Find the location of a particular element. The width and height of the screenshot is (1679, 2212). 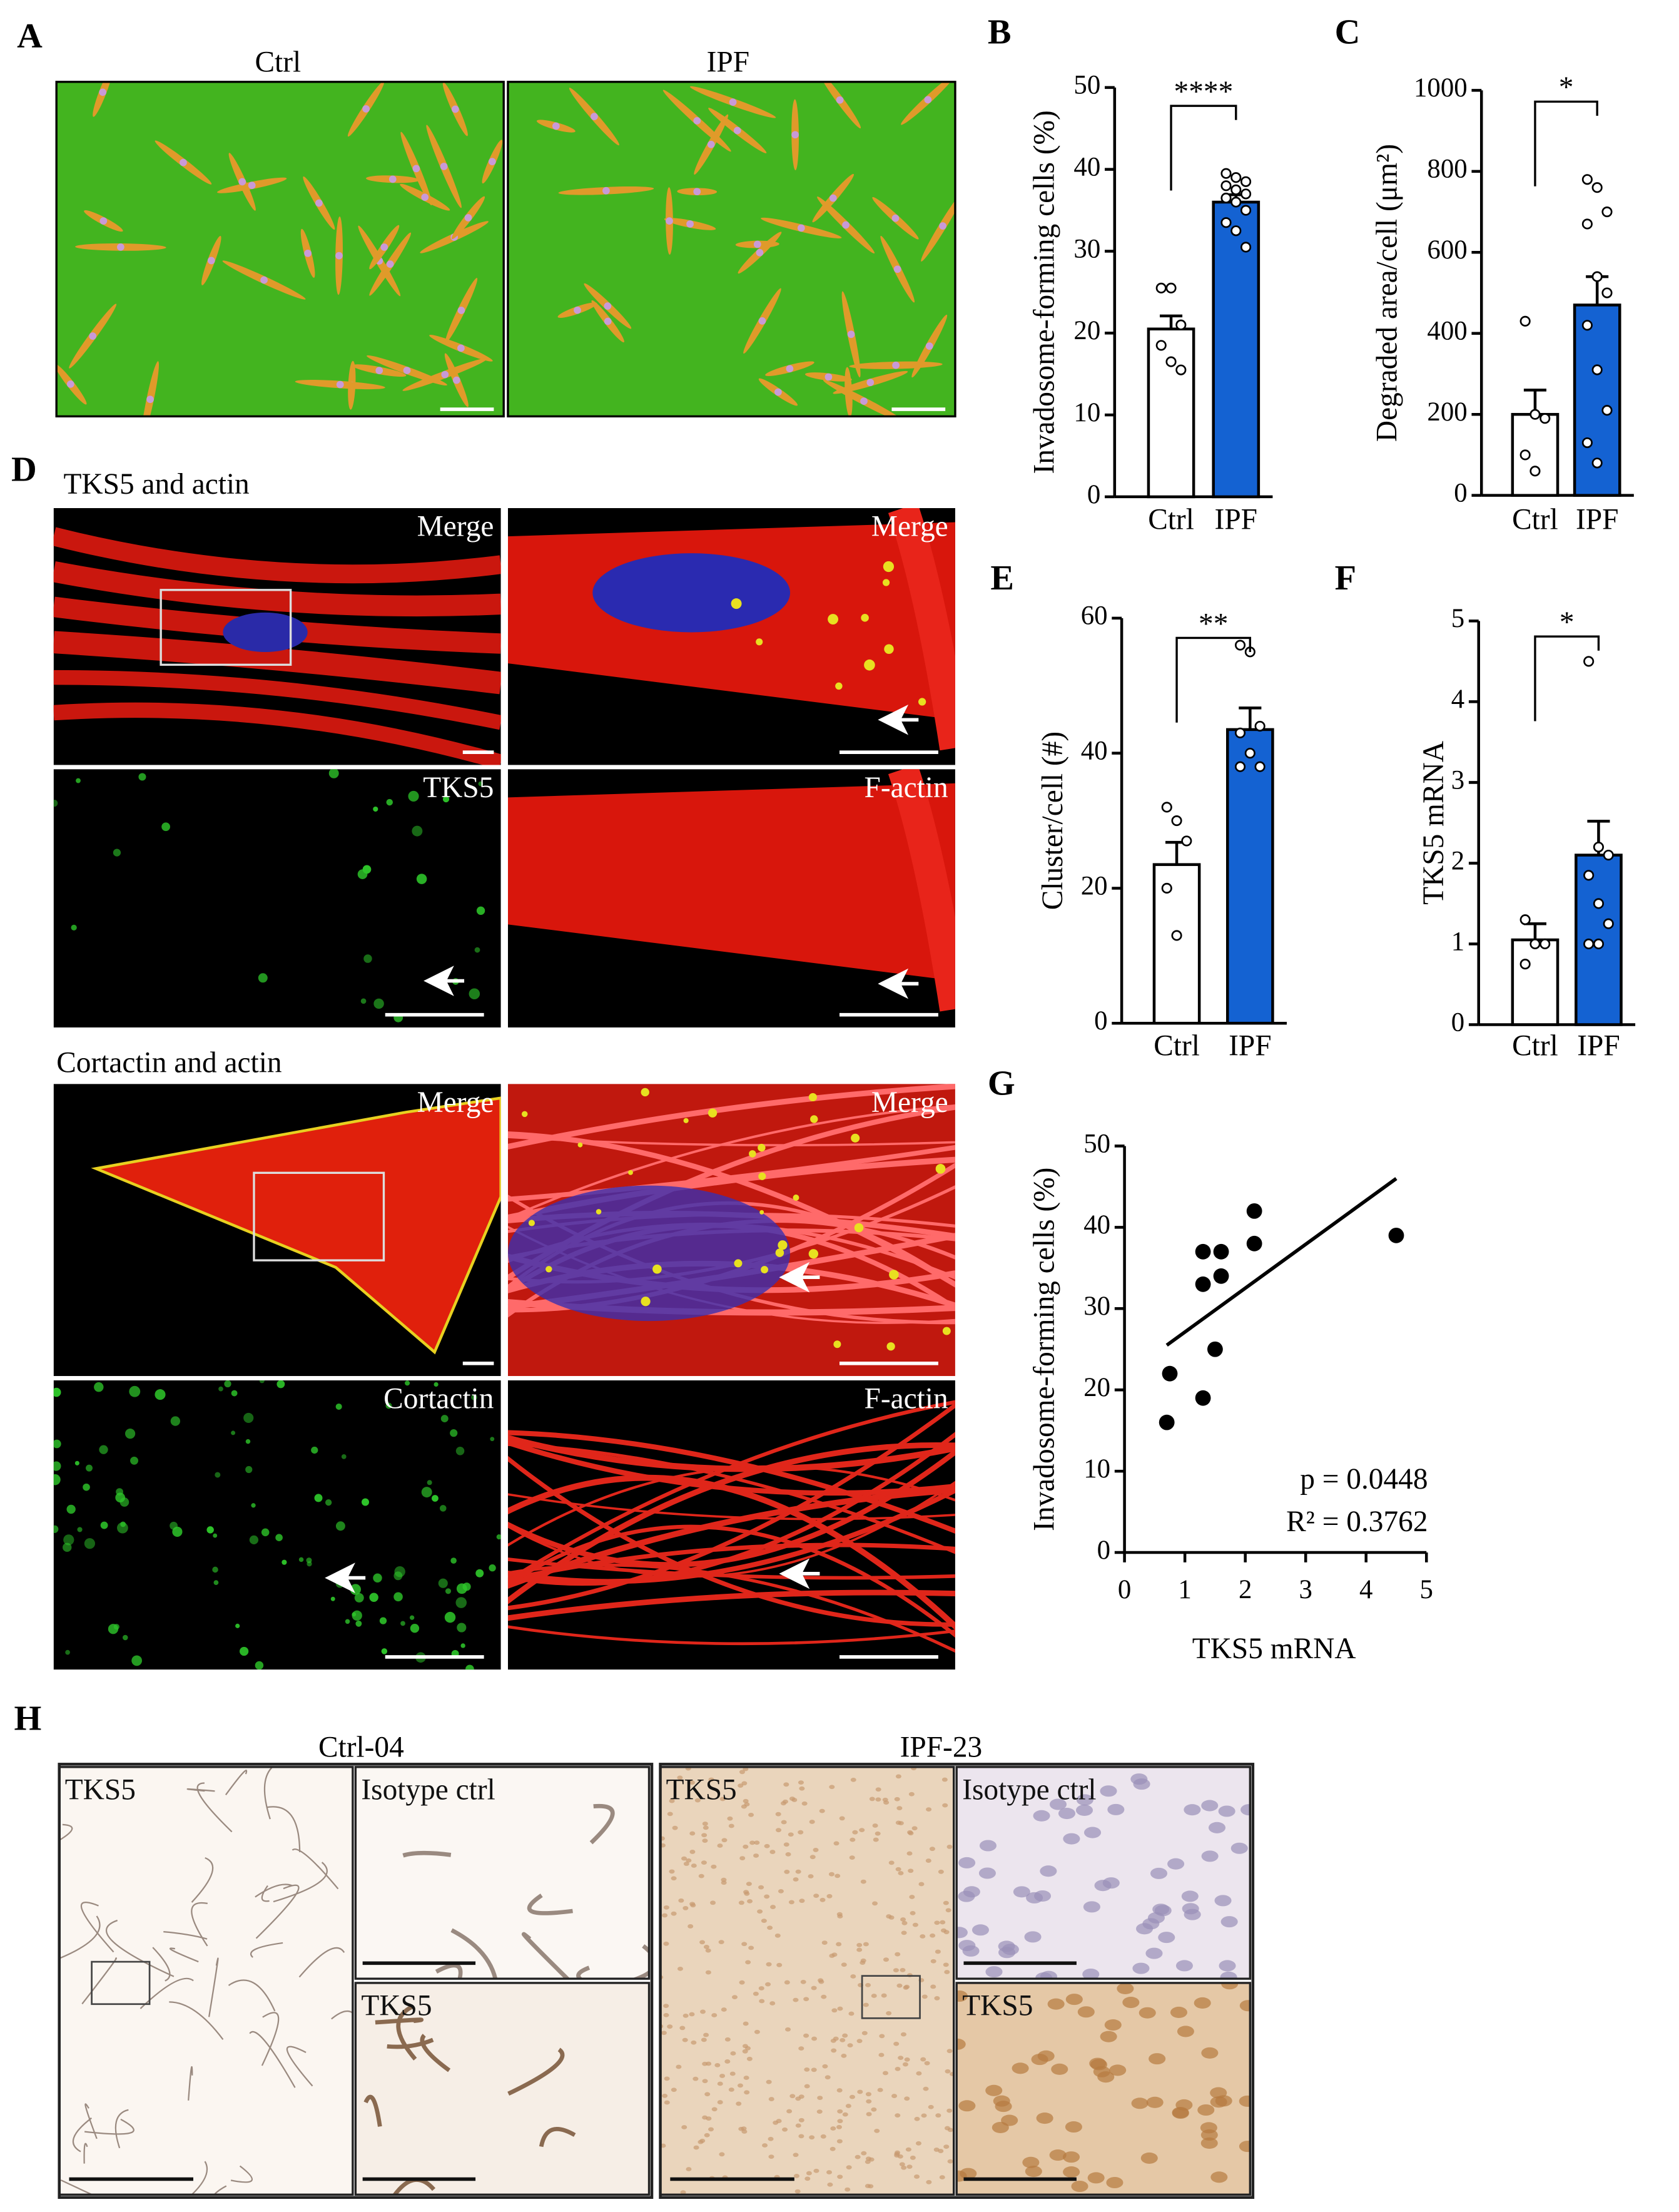

y-axis-label: TKS5 mRNA is located at coordinates (1434, 823).